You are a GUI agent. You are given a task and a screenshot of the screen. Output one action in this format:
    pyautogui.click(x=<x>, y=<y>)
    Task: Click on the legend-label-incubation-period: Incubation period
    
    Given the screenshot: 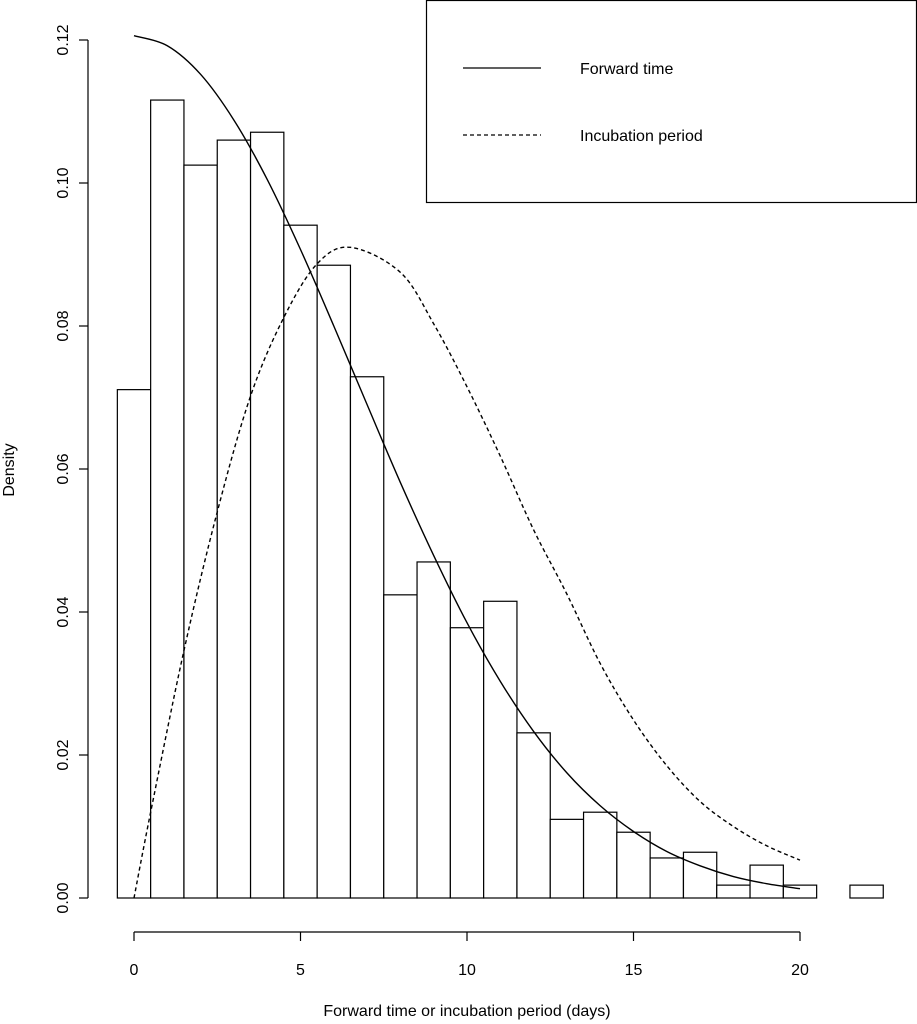 What is the action you would take?
    pyautogui.click(x=641, y=136)
    